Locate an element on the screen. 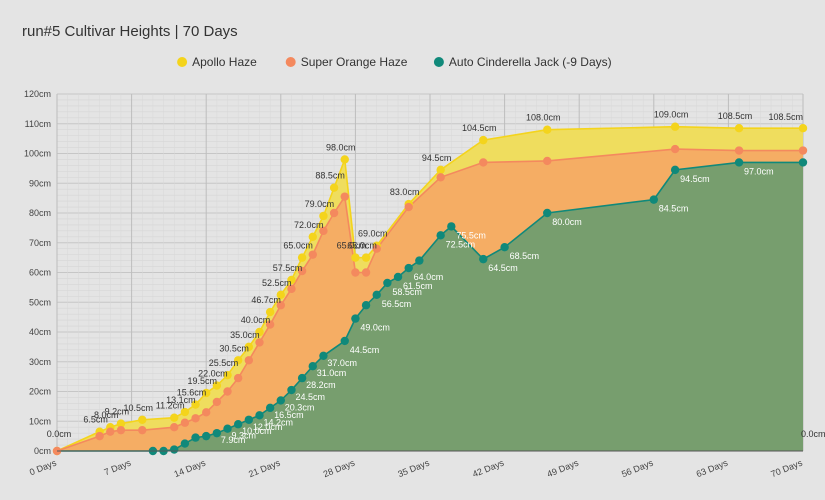 The width and height of the screenshot is (825, 500). data-label: 35.0cm is located at coordinates (245, 335).